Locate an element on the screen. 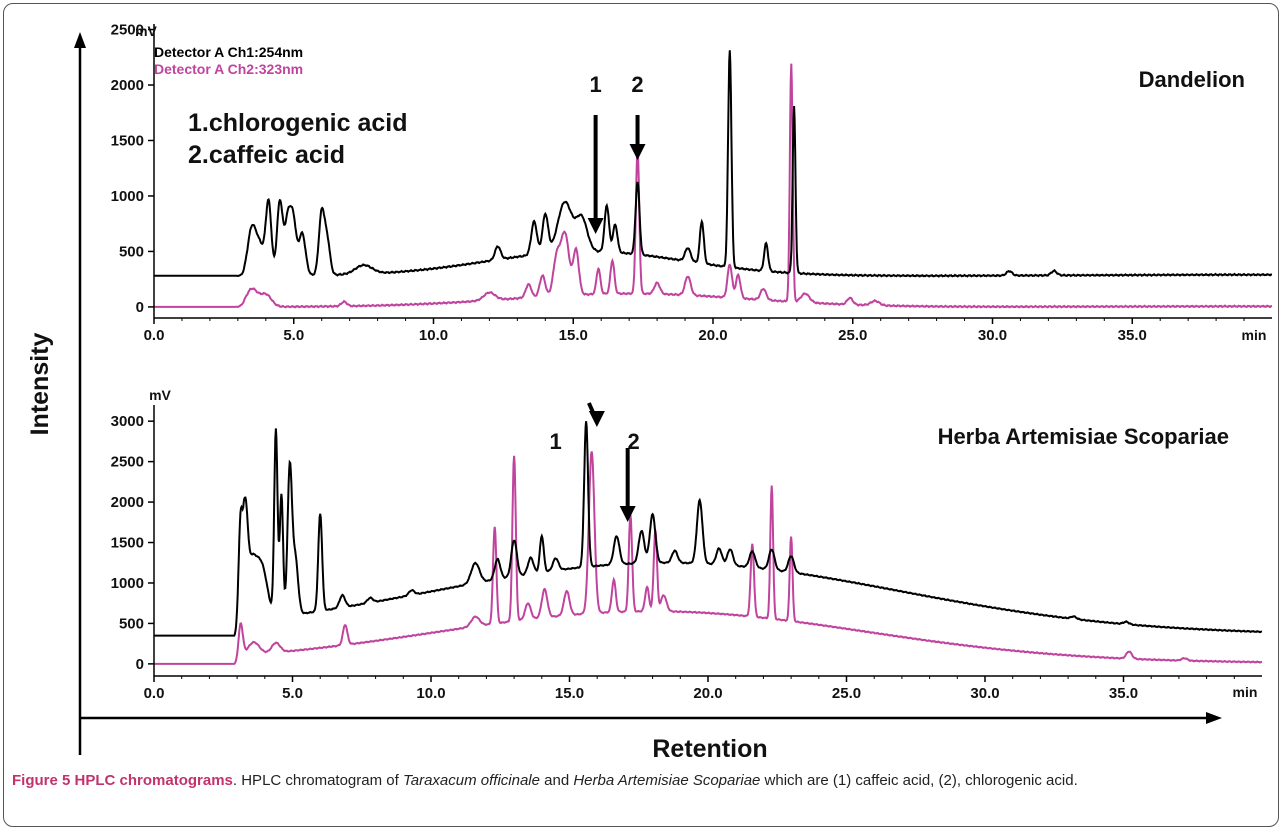 This screenshot has height=832, width=1284. y-axis-title: Intensity is located at coordinates (40, 384).